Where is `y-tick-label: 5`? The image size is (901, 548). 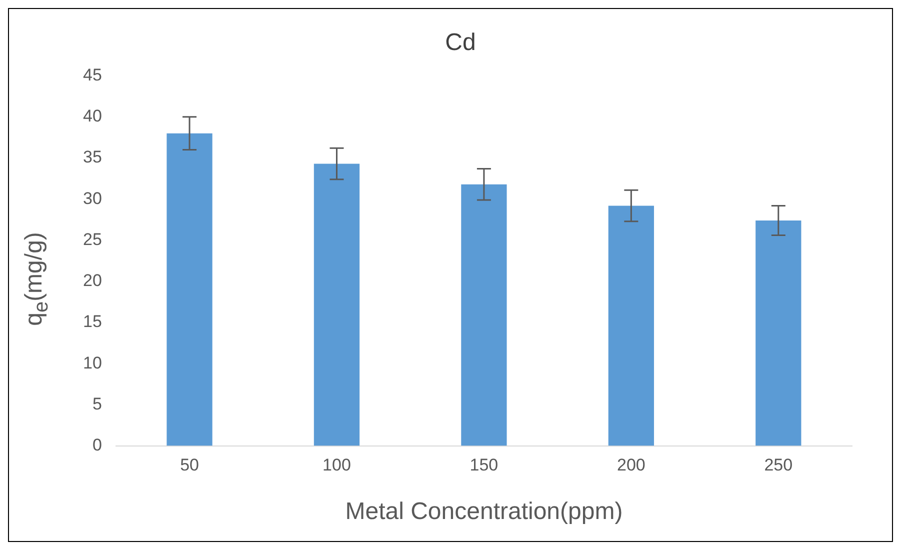
y-tick-label: 5 is located at coordinates (97, 404).